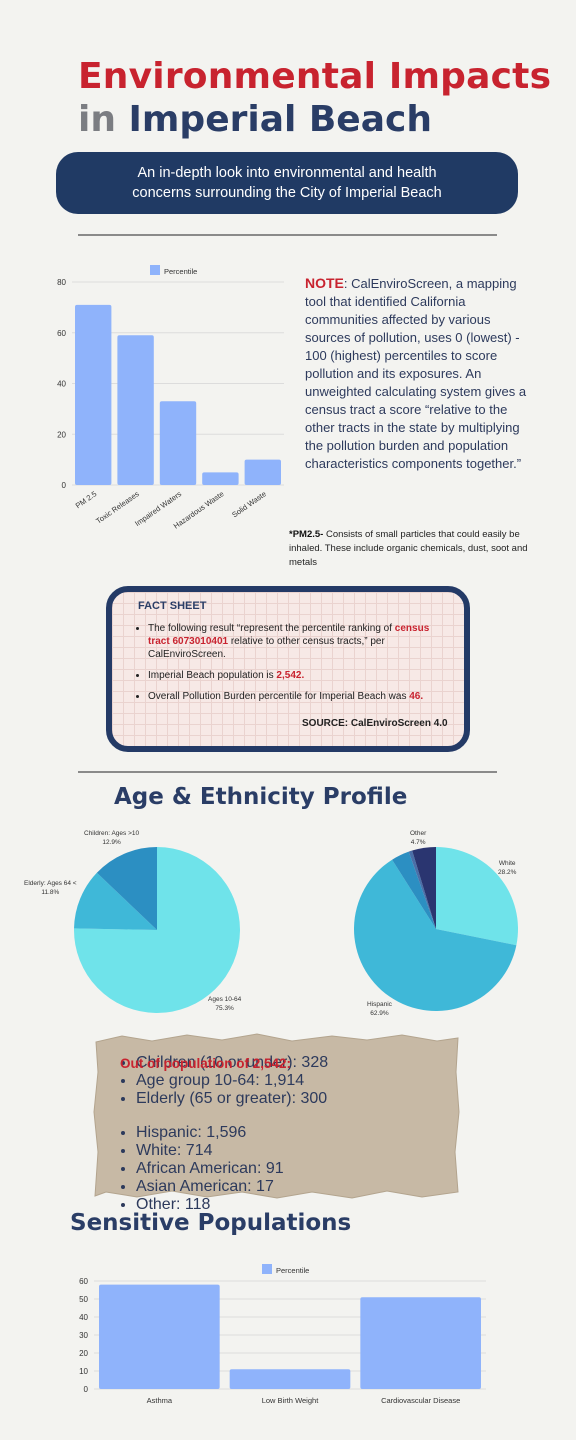 Image resolution: width=576 pixels, height=1440 pixels. What do you see at coordinates (324, 283) in the screenshot?
I see `note-label: NOTE` at bounding box center [324, 283].